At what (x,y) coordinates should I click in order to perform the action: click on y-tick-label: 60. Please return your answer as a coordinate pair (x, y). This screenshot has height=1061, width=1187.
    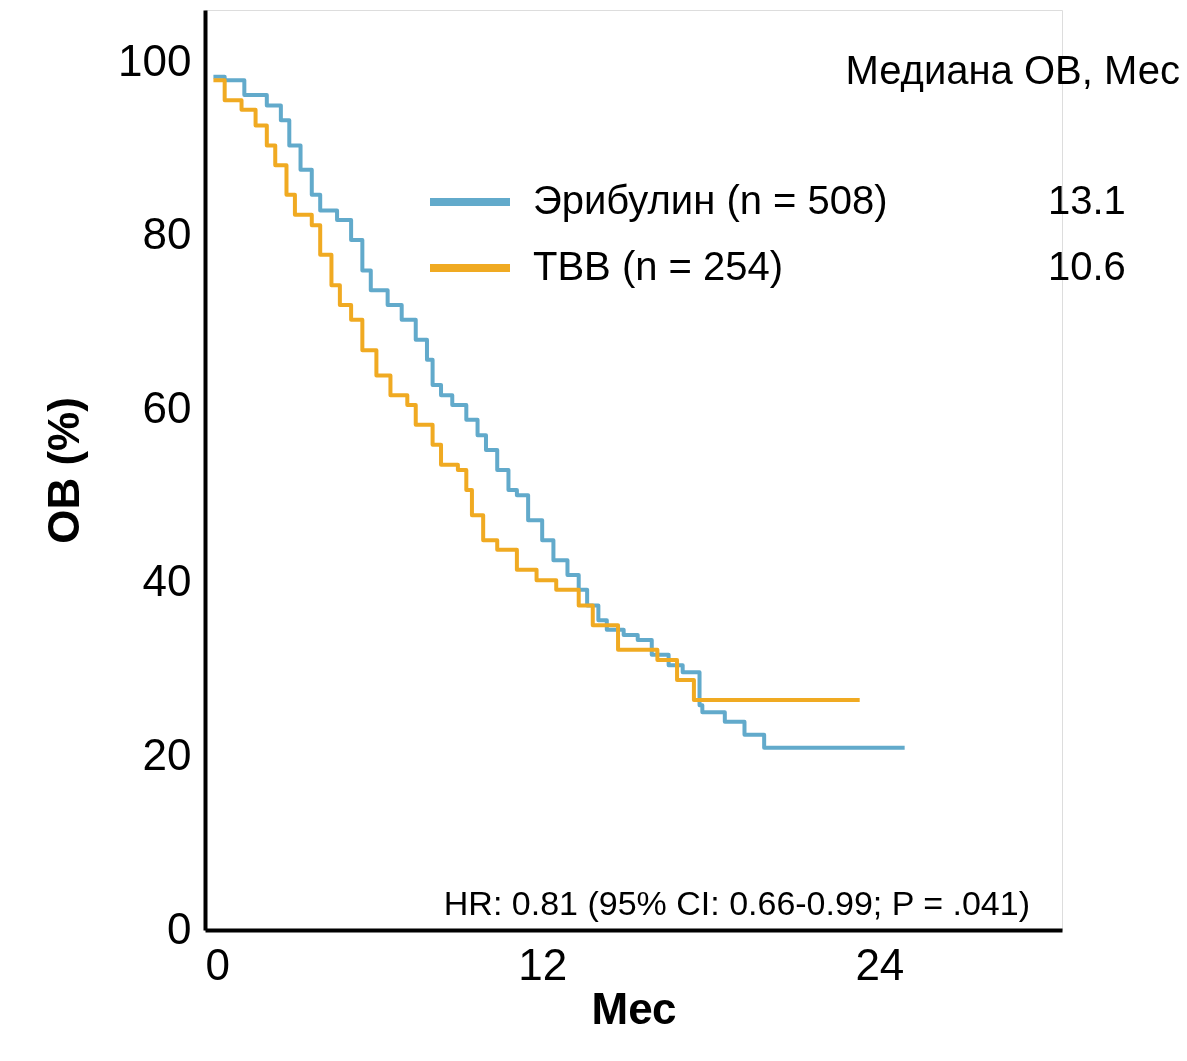
    Looking at the image, I should click on (167, 407).